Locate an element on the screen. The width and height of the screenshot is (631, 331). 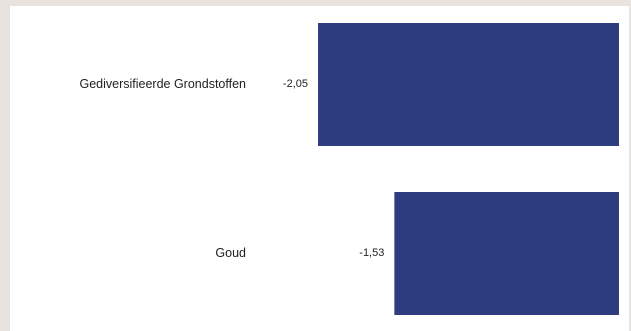
category-label: Goud is located at coordinates (230, 252).